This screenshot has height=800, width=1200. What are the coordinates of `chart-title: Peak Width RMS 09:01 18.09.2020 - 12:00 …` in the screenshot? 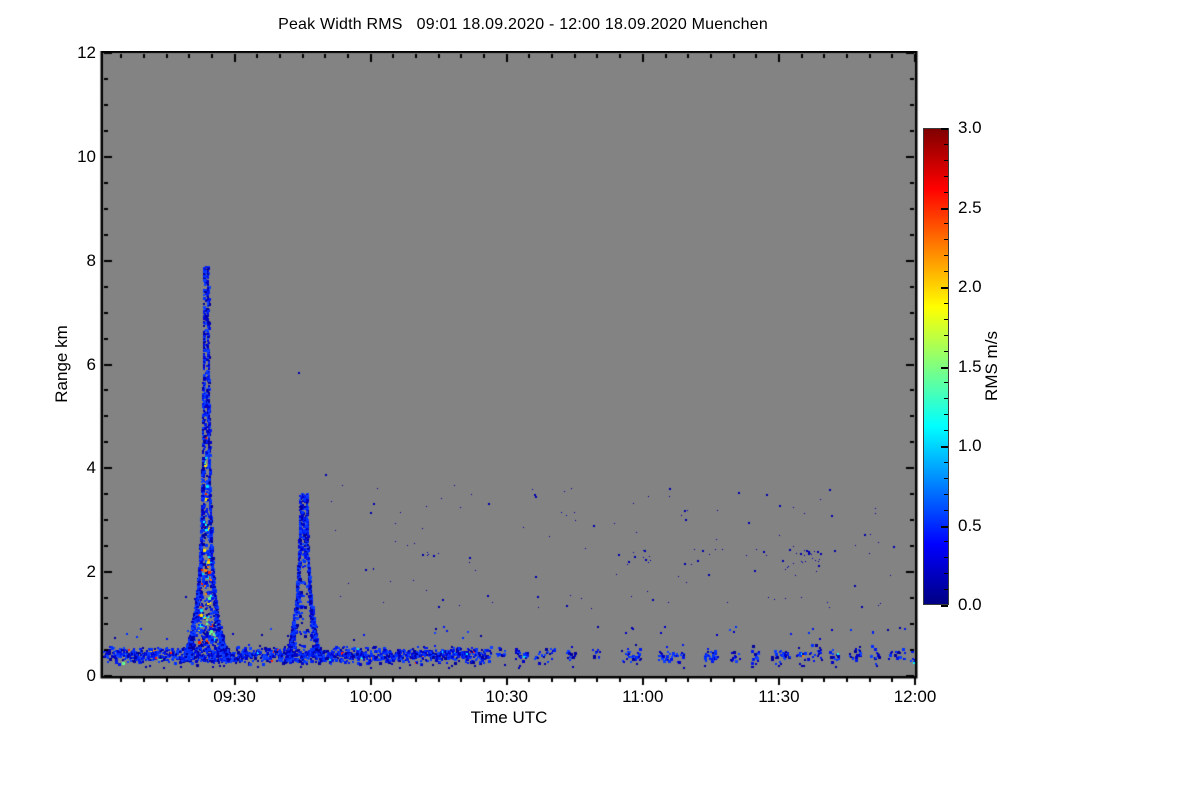 It's located at (523, 24).